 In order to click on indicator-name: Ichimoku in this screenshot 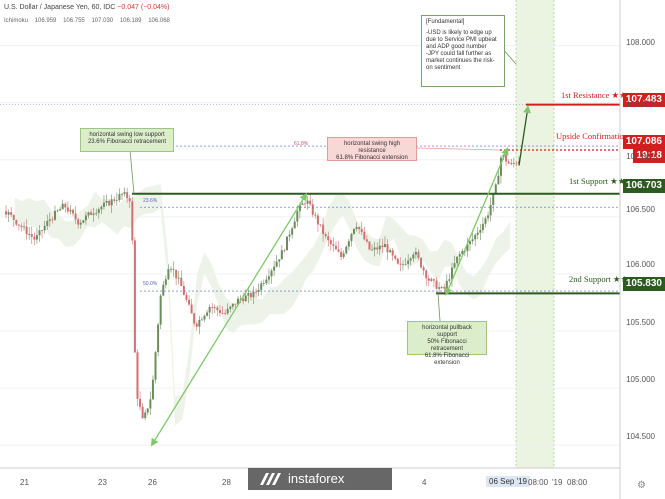, I will do `click(16, 21)`.